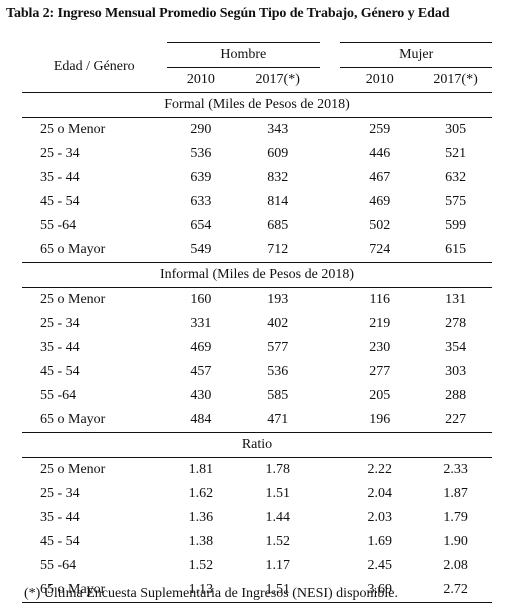 Image resolution: width=513 pixels, height=611 pixels. I want to click on value-cell: 277, so click(380, 371).